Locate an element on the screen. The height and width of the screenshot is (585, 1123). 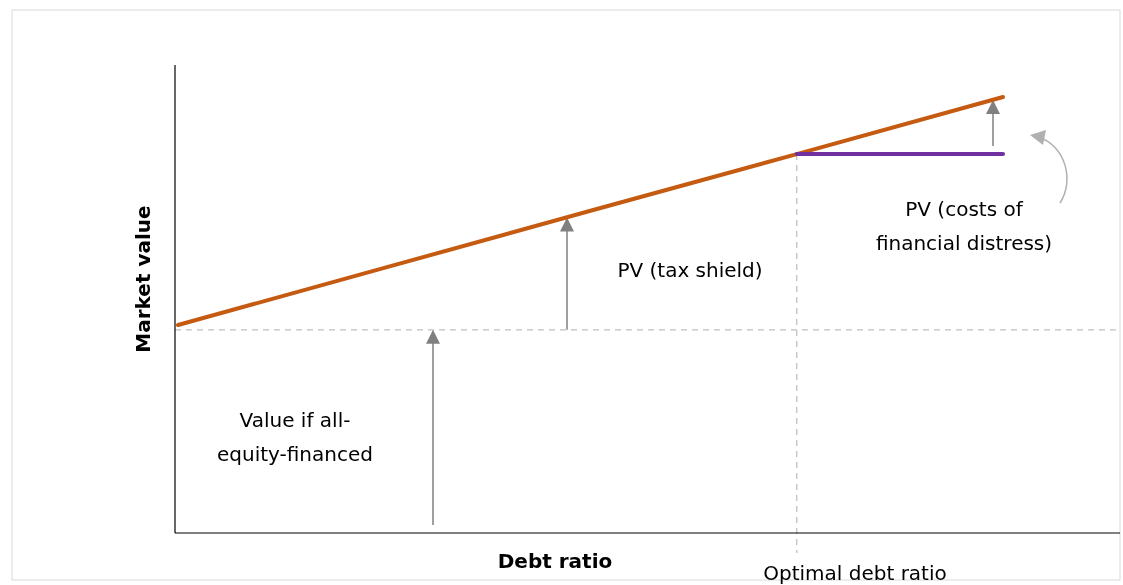
annotation: PV (costs of financial distress) is located at coordinates (964, 226).